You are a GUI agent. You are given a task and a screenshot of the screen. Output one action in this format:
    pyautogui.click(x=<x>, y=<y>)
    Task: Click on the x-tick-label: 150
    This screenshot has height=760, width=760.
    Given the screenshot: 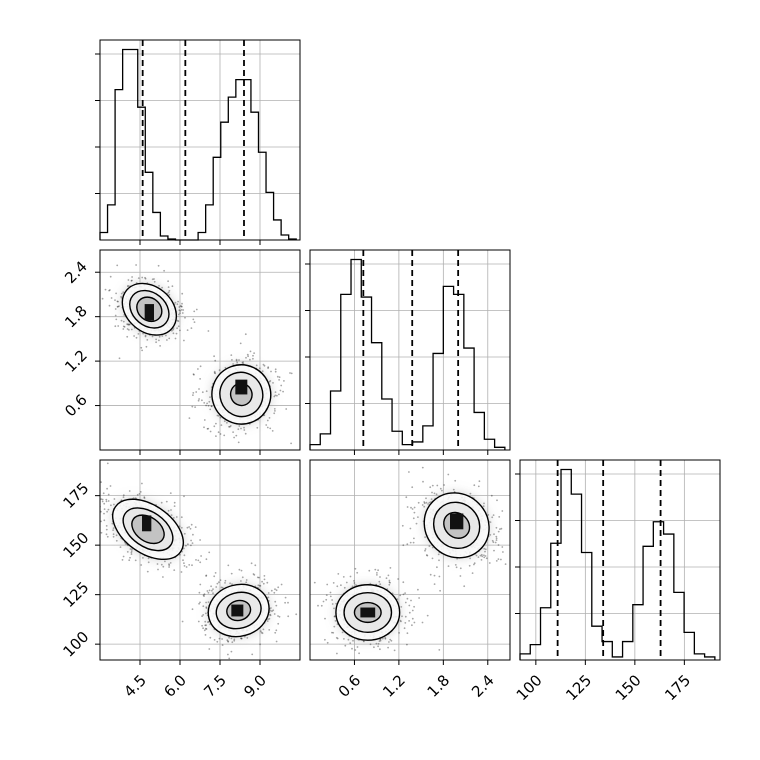 What is the action you would take?
    pyautogui.click(x=628, y=687)
    